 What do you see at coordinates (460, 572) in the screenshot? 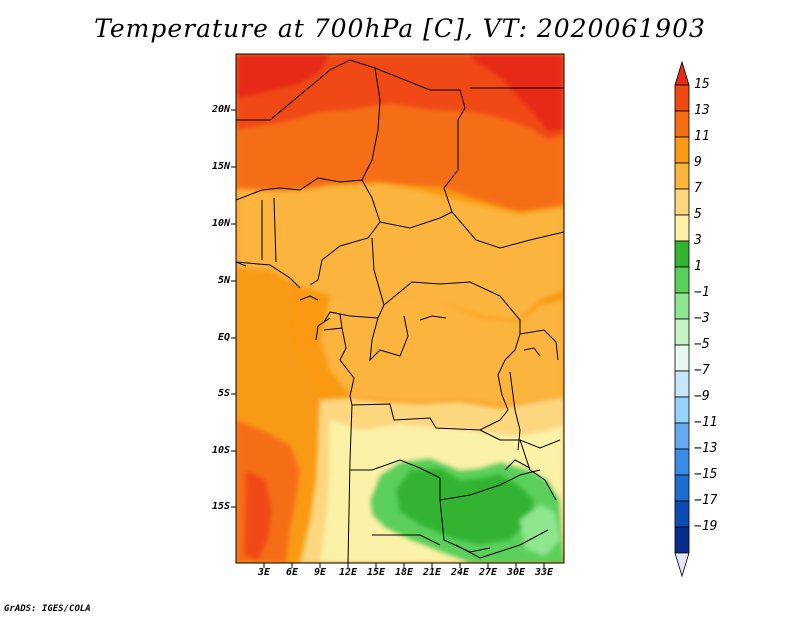
I see `lon-label-24e: 24E` at bounding box center [460, 572].